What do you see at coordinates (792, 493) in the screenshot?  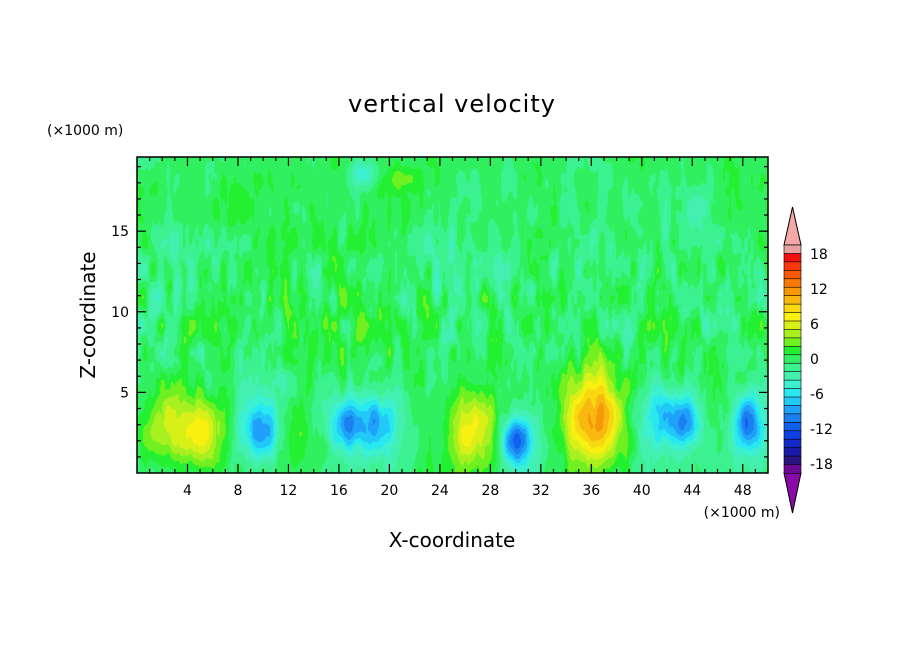 I see `colorbar-extend-min` at bounding box center [792, 493].